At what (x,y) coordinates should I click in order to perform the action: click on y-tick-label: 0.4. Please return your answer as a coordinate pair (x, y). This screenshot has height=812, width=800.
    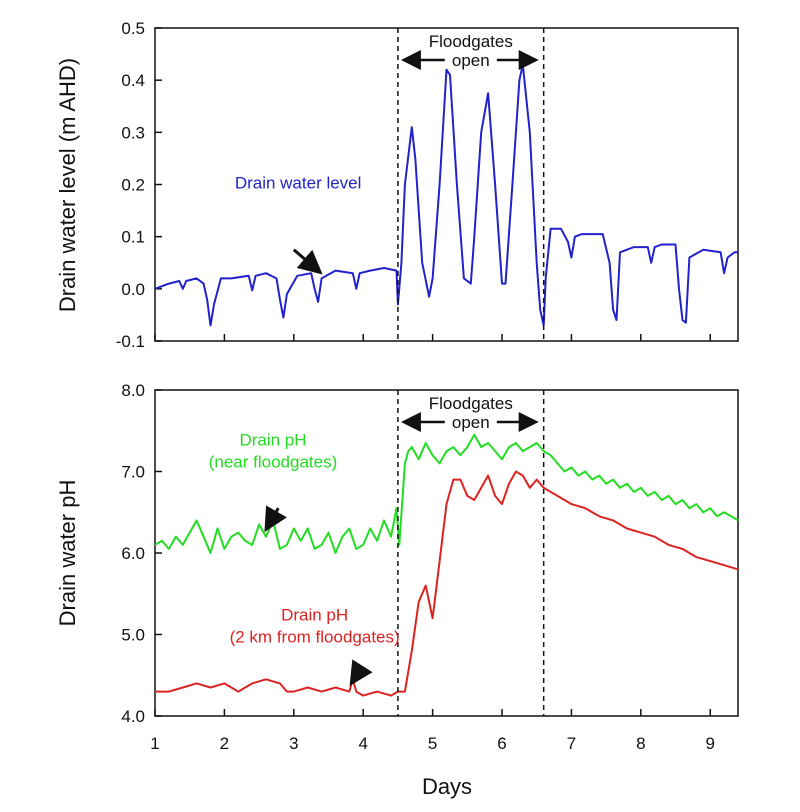
    Looking at the image, I should click on (133, 80).